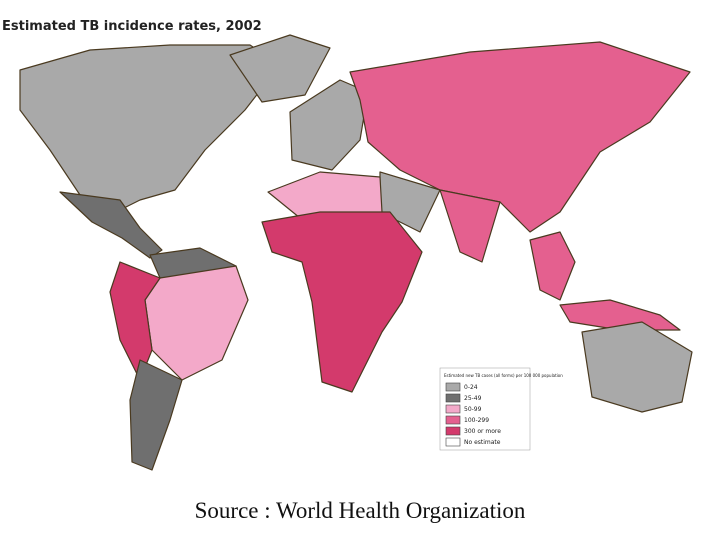 Image resolution: width=720 pixels, height=540 pixels. Describe the element at coordinates (470, 226) in the screenshot. I see `south-asia` at that location.